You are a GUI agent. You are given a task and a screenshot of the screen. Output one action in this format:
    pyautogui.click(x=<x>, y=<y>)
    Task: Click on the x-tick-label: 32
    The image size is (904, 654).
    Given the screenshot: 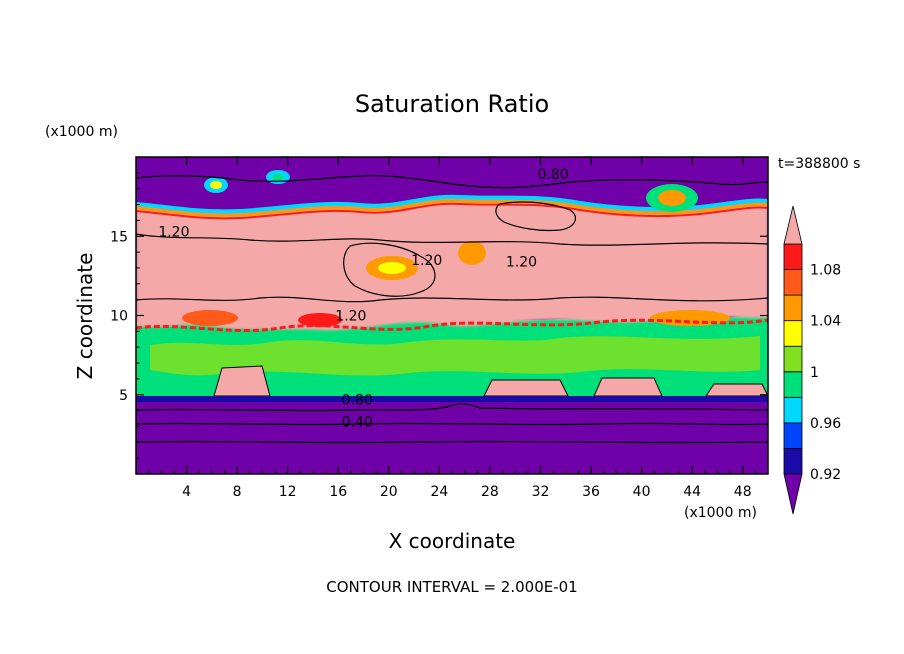 What is the action you would take?
    pyautogui.click(x=541, y=492)
    